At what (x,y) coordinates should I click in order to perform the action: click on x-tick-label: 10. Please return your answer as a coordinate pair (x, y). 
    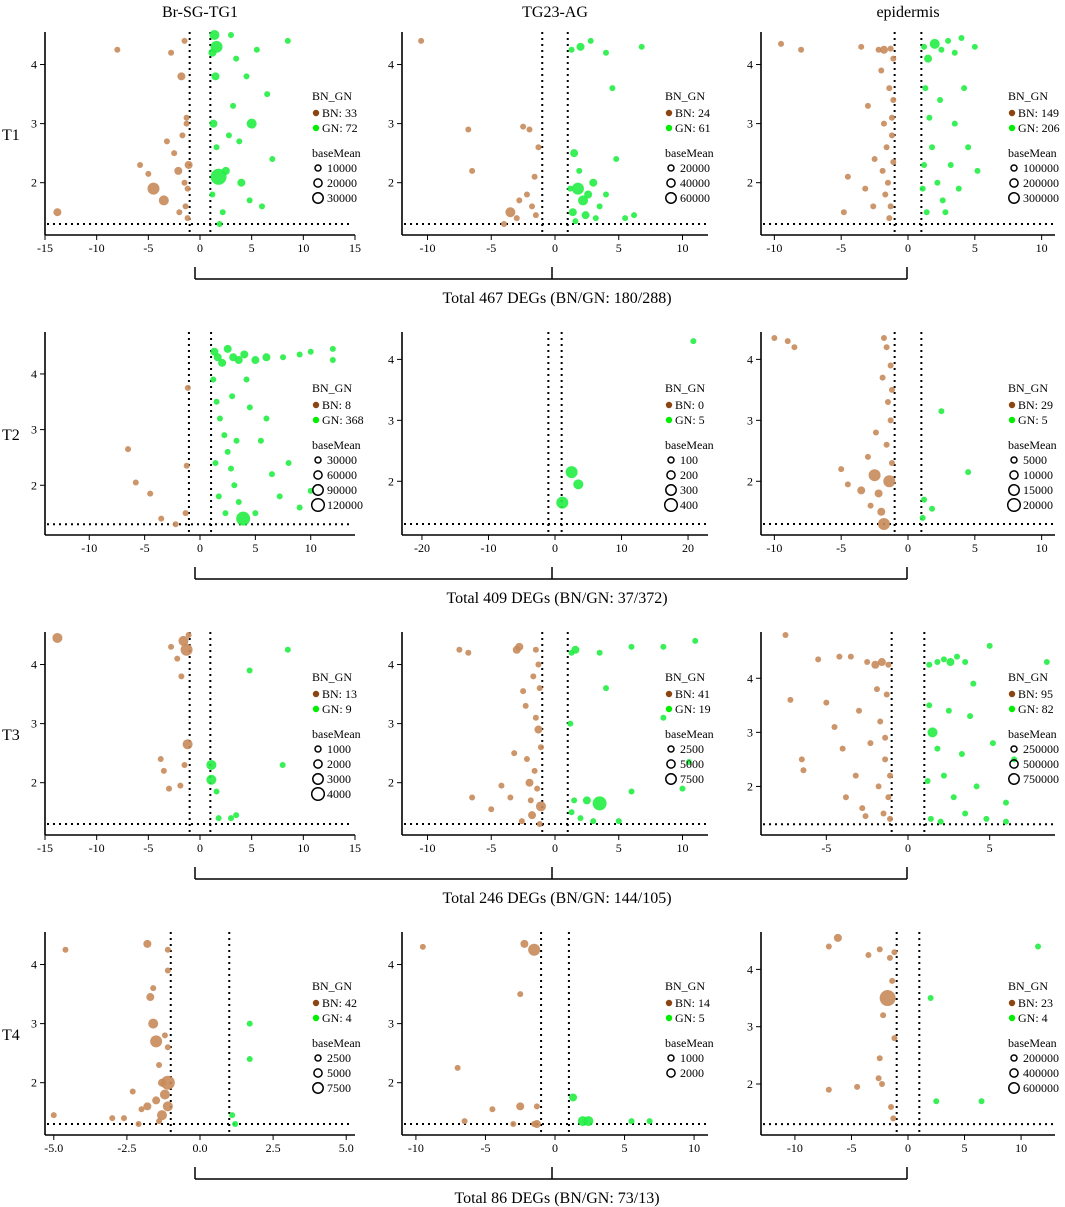
    Looking at the image, I should click on (1042, 248).